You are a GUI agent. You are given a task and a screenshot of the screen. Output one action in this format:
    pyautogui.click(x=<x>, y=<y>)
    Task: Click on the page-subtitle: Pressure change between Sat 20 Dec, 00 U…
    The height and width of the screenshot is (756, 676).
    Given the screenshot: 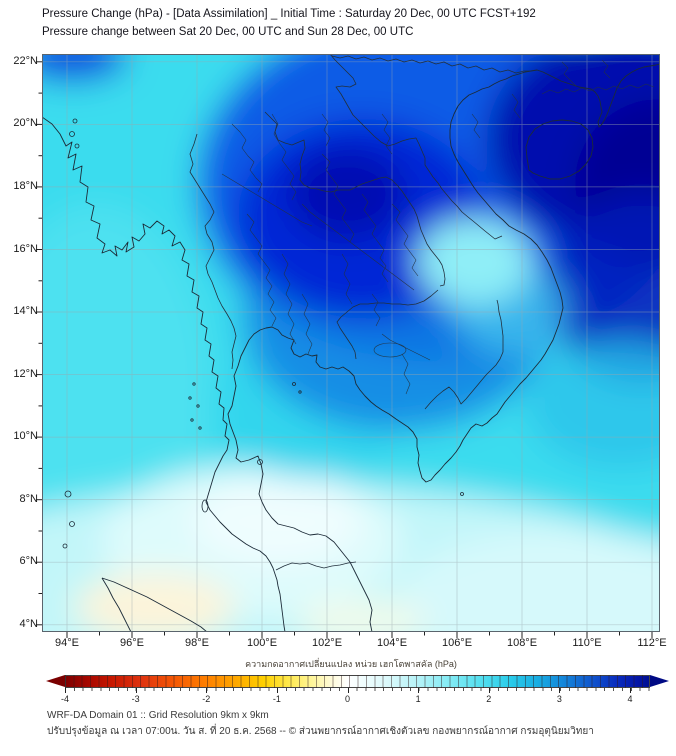 What is the action you would take?
    pyautogui.click(x=228, y=32)
    